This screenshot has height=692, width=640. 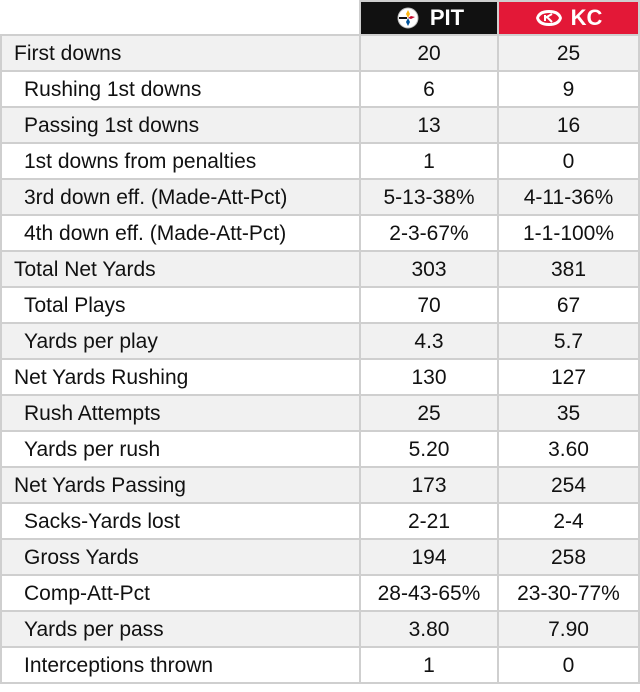 I want to click on stat-label: Total Net Yards, so click(x=180, y=270).